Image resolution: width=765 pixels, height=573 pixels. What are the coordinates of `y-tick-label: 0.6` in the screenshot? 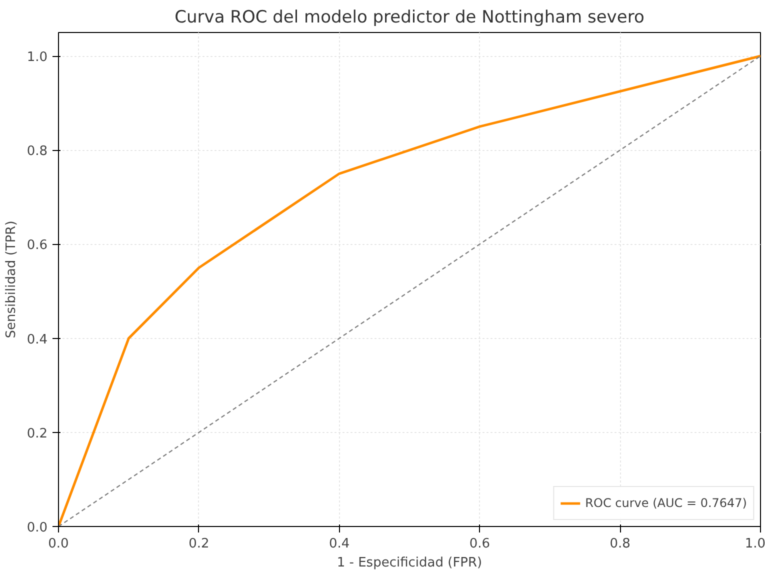 It's located at (37, 246).